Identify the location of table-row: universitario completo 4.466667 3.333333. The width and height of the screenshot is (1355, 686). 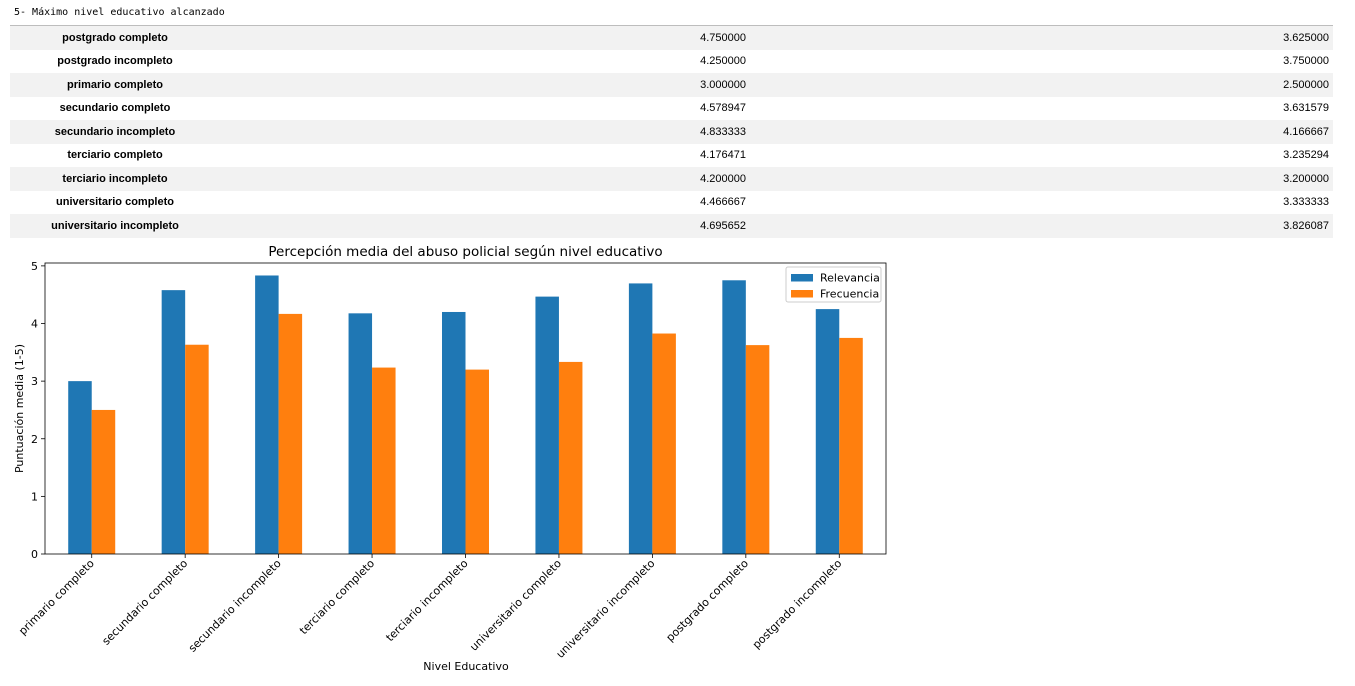
(671, 203).